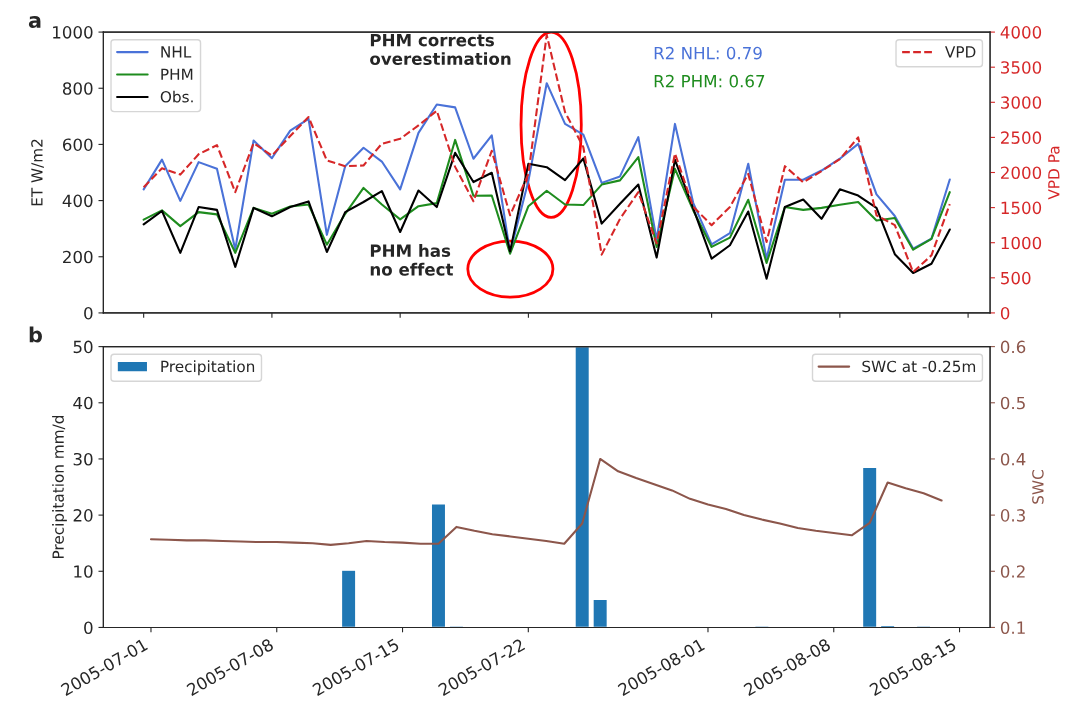 This screenshot has height=713, width=1088. I want to click on legend-label: PHM, so click(177, 74).